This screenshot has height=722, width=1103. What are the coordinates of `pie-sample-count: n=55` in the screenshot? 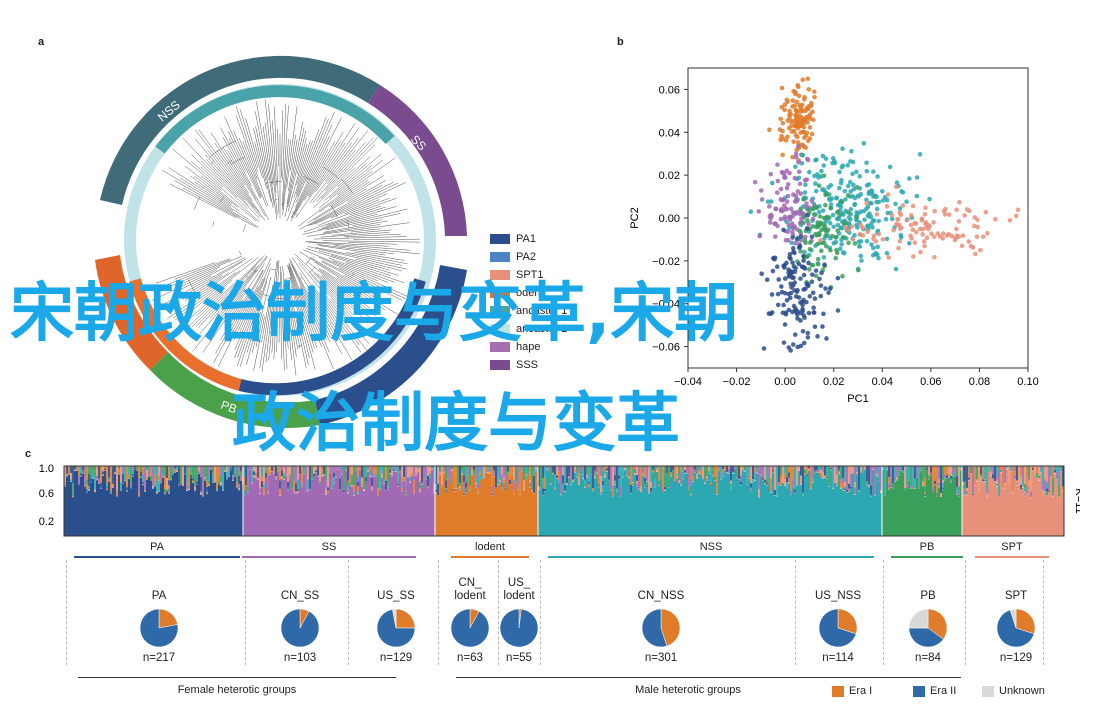 It's located at (519, 658).